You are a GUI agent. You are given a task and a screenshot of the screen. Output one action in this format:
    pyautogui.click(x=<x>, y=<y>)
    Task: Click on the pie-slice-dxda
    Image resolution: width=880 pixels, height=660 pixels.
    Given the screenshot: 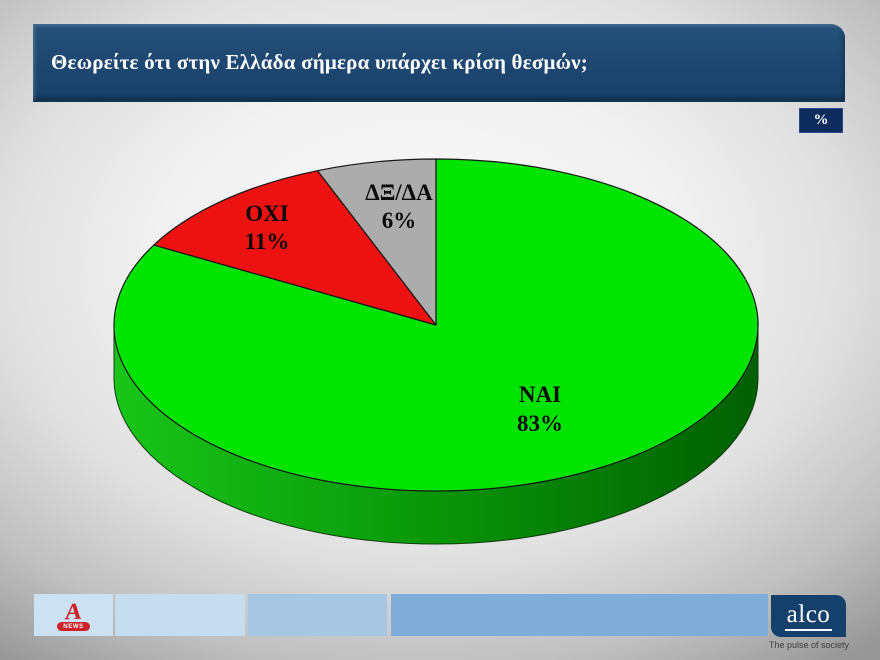 What is the action you would take?
    pyautogui.click(x=376, y=242)
    